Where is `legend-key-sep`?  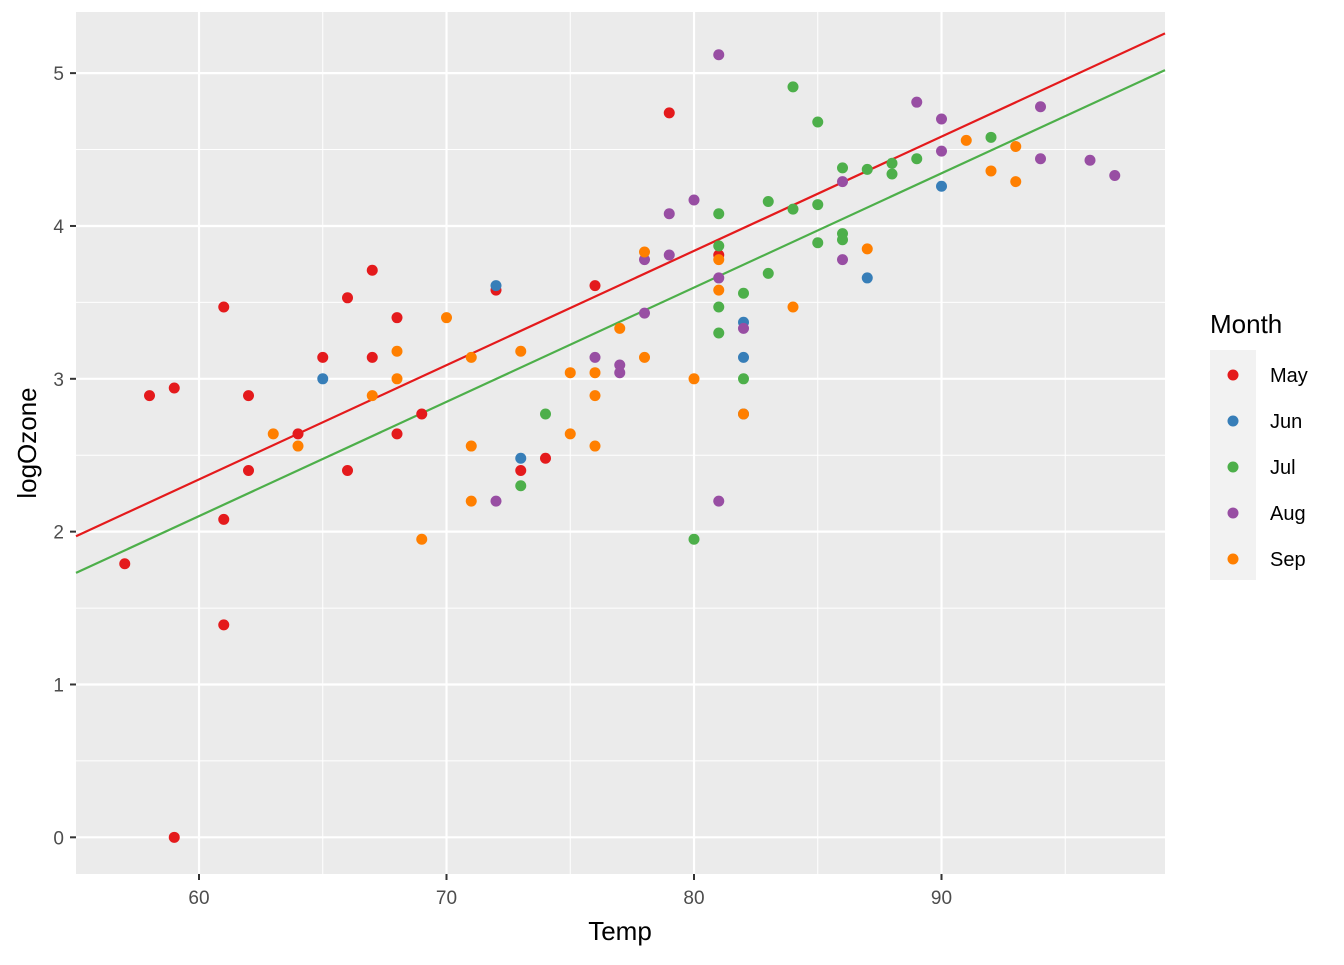 legend-key-sep is located at coordinates (1233, 559).